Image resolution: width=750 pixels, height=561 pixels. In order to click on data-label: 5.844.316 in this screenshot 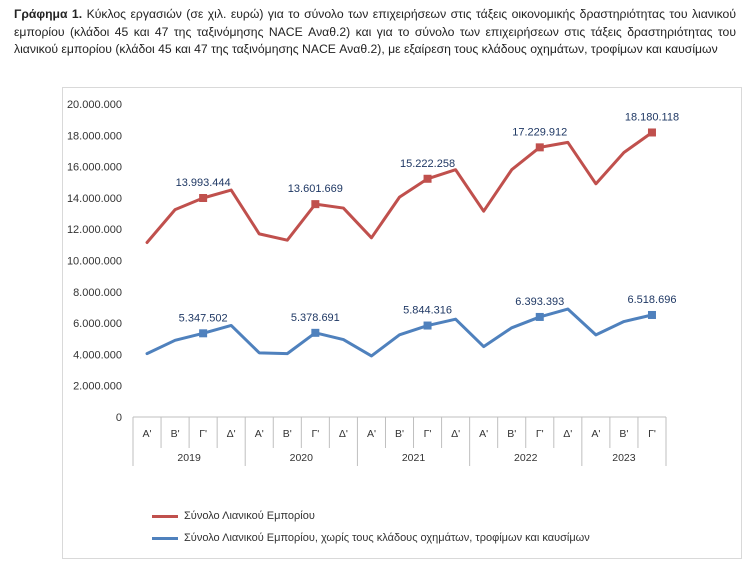, I will do `click(427, 311)`.